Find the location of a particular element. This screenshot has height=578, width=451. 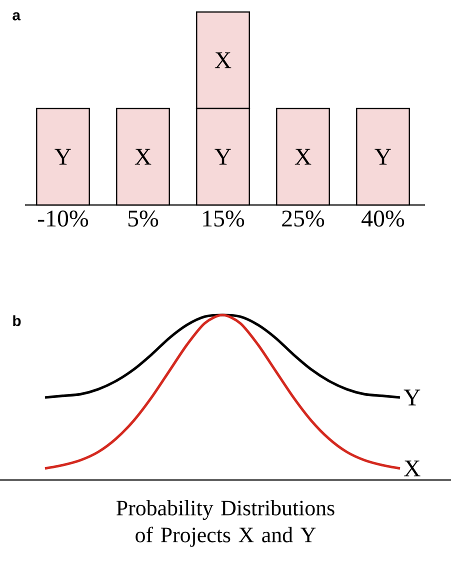

x-tick-label: 40% is located at coordinates (383, 218).